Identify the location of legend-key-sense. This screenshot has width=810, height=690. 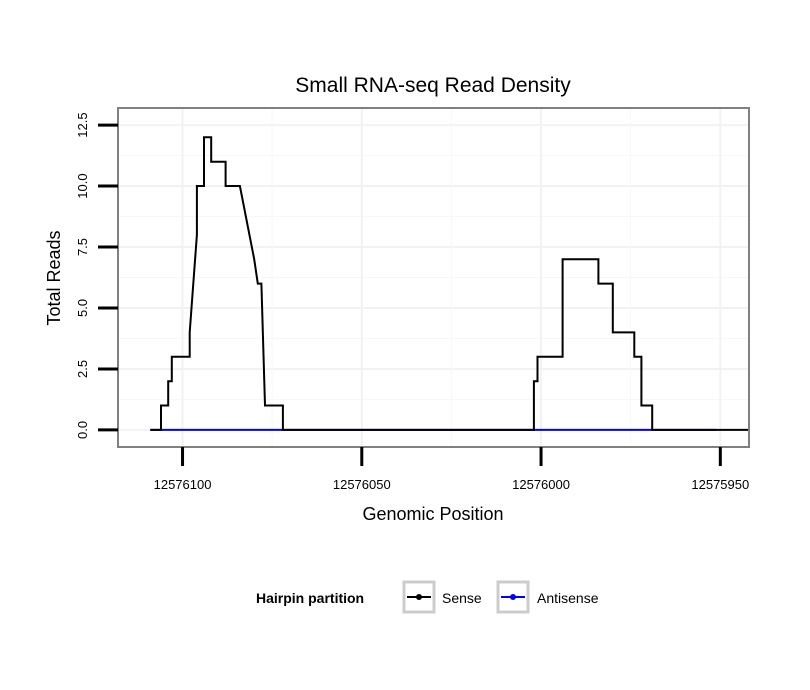
(419, 597).